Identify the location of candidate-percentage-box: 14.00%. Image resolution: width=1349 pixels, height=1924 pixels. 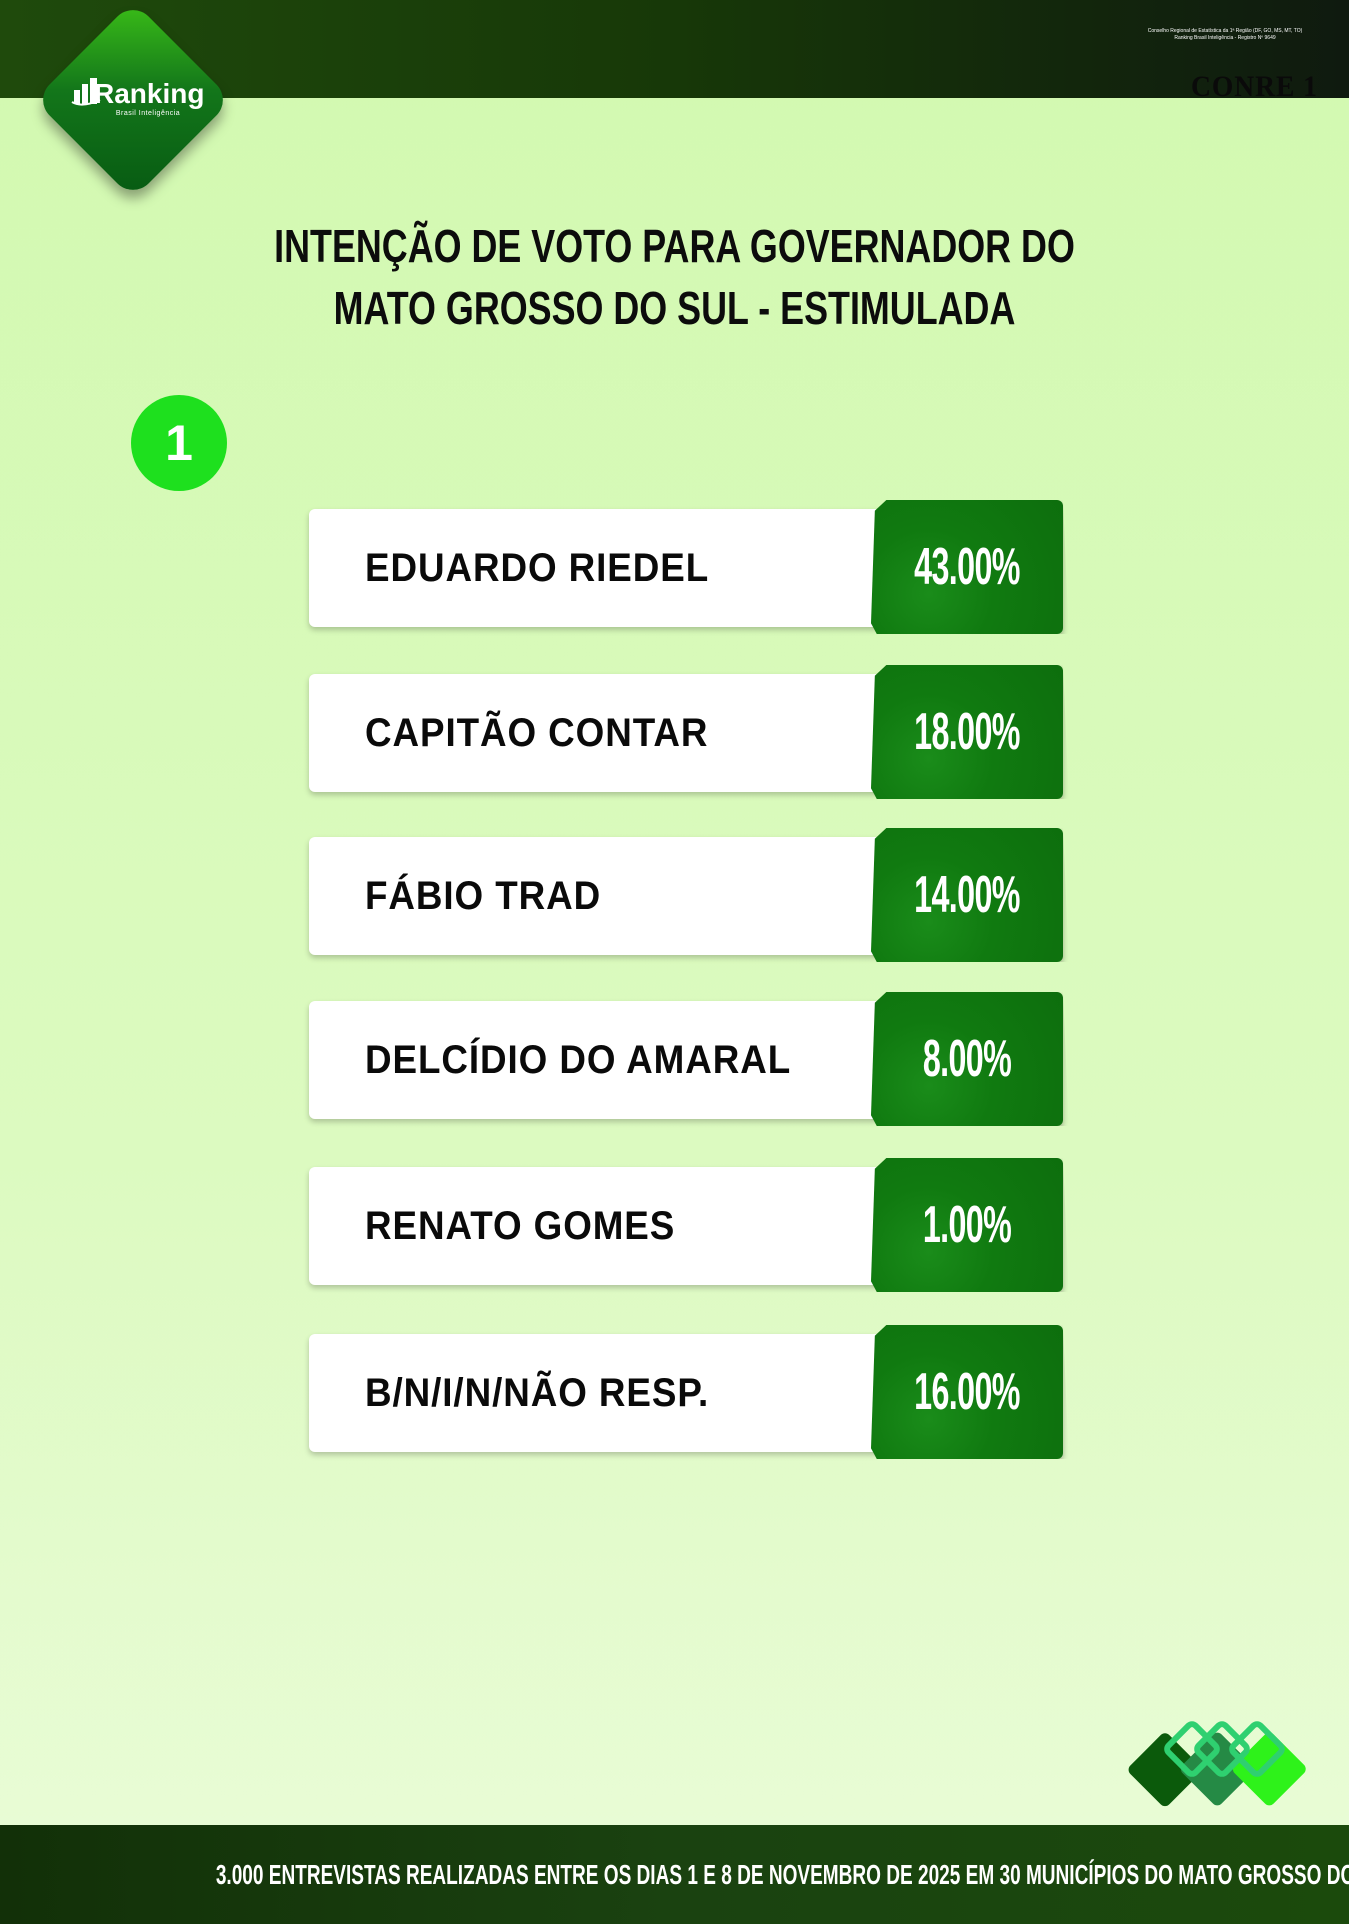
(967, 895).